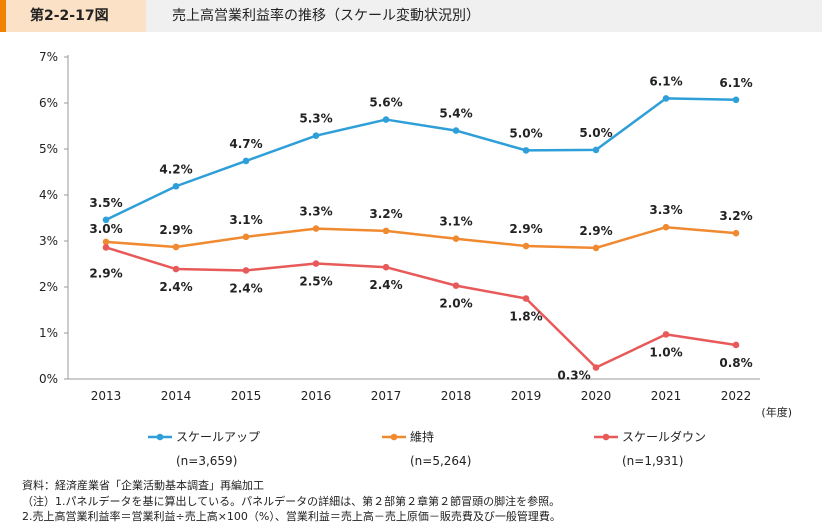 This screenshot has height=527, width=822. What do you see at coordinates (596, 396) in the screenshot?
I see `x-tick-label: 2020` at bounding box center [596, 396].